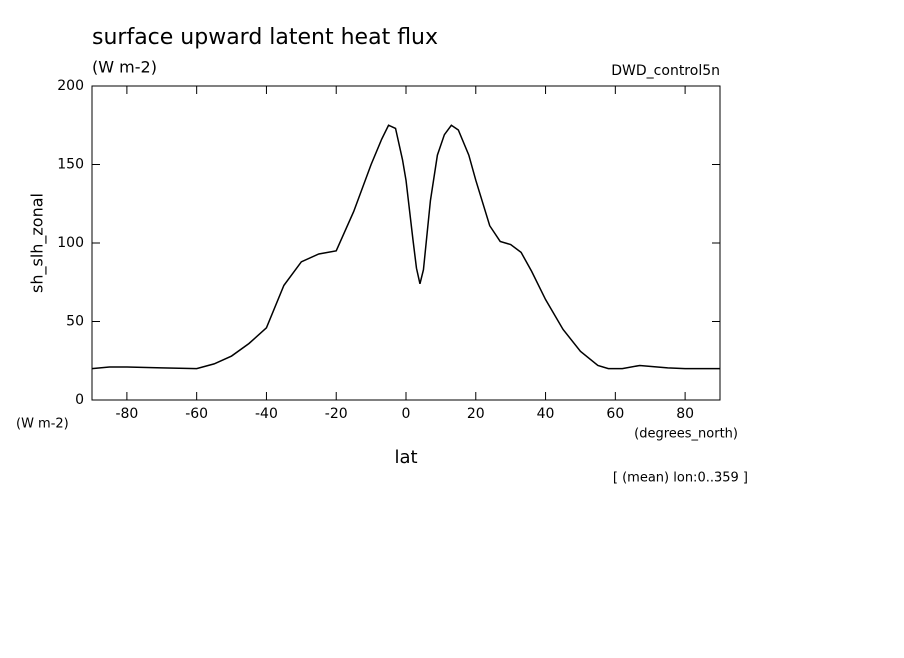  Describe the element at coordinates (615, 414) in the screenshot. I see `x-tick-label: 60` at that location.